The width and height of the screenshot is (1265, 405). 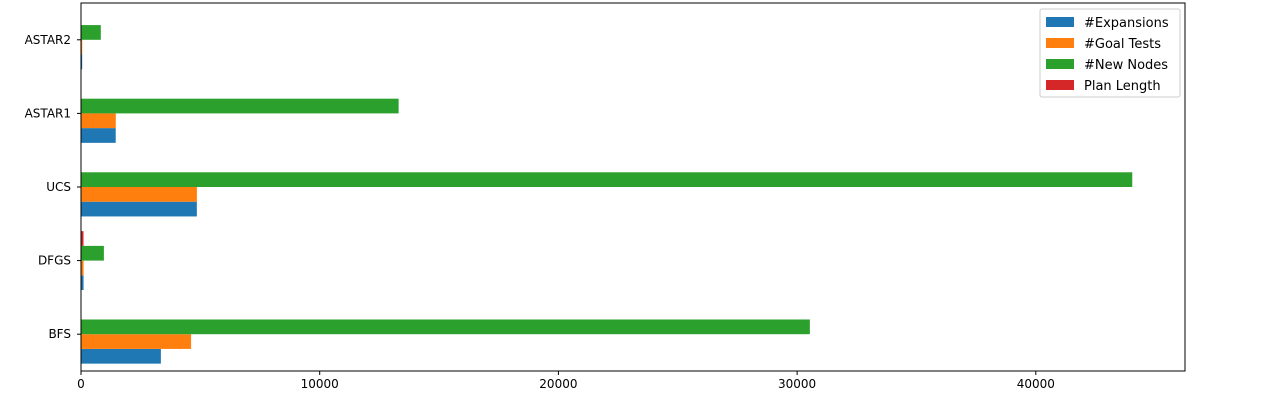 What do you see at coordinates (1122, 44) in the screenshot?
I see `legend-label: #Goal Tests` at bounding box center [1122, 44].